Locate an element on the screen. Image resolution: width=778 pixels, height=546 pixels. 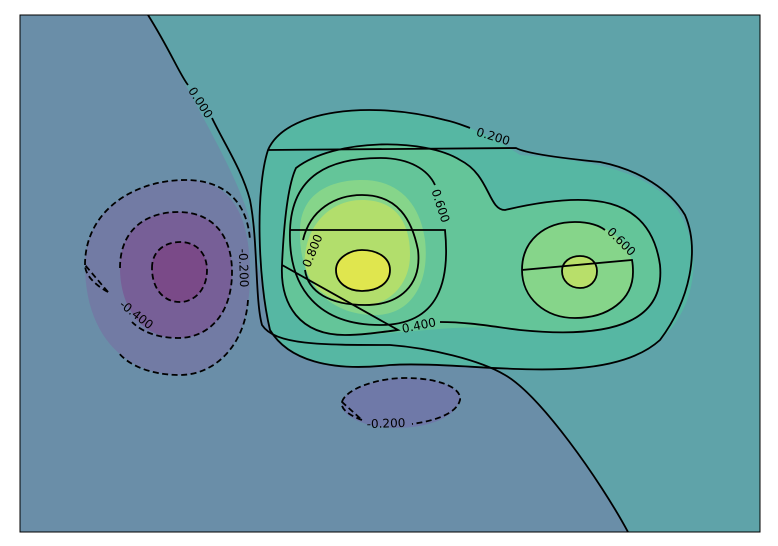
fill-band-neg-0.4 is located at coordinates (179, 272).